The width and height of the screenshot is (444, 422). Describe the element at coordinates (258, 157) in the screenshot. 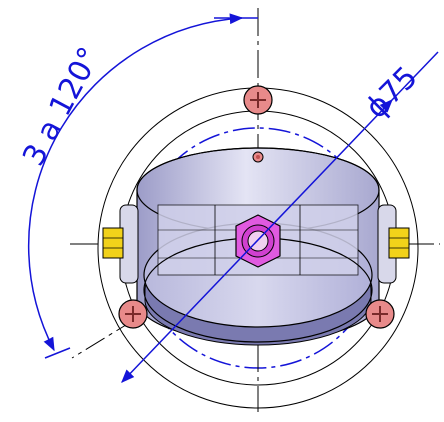

I see `set-screw` at that location.